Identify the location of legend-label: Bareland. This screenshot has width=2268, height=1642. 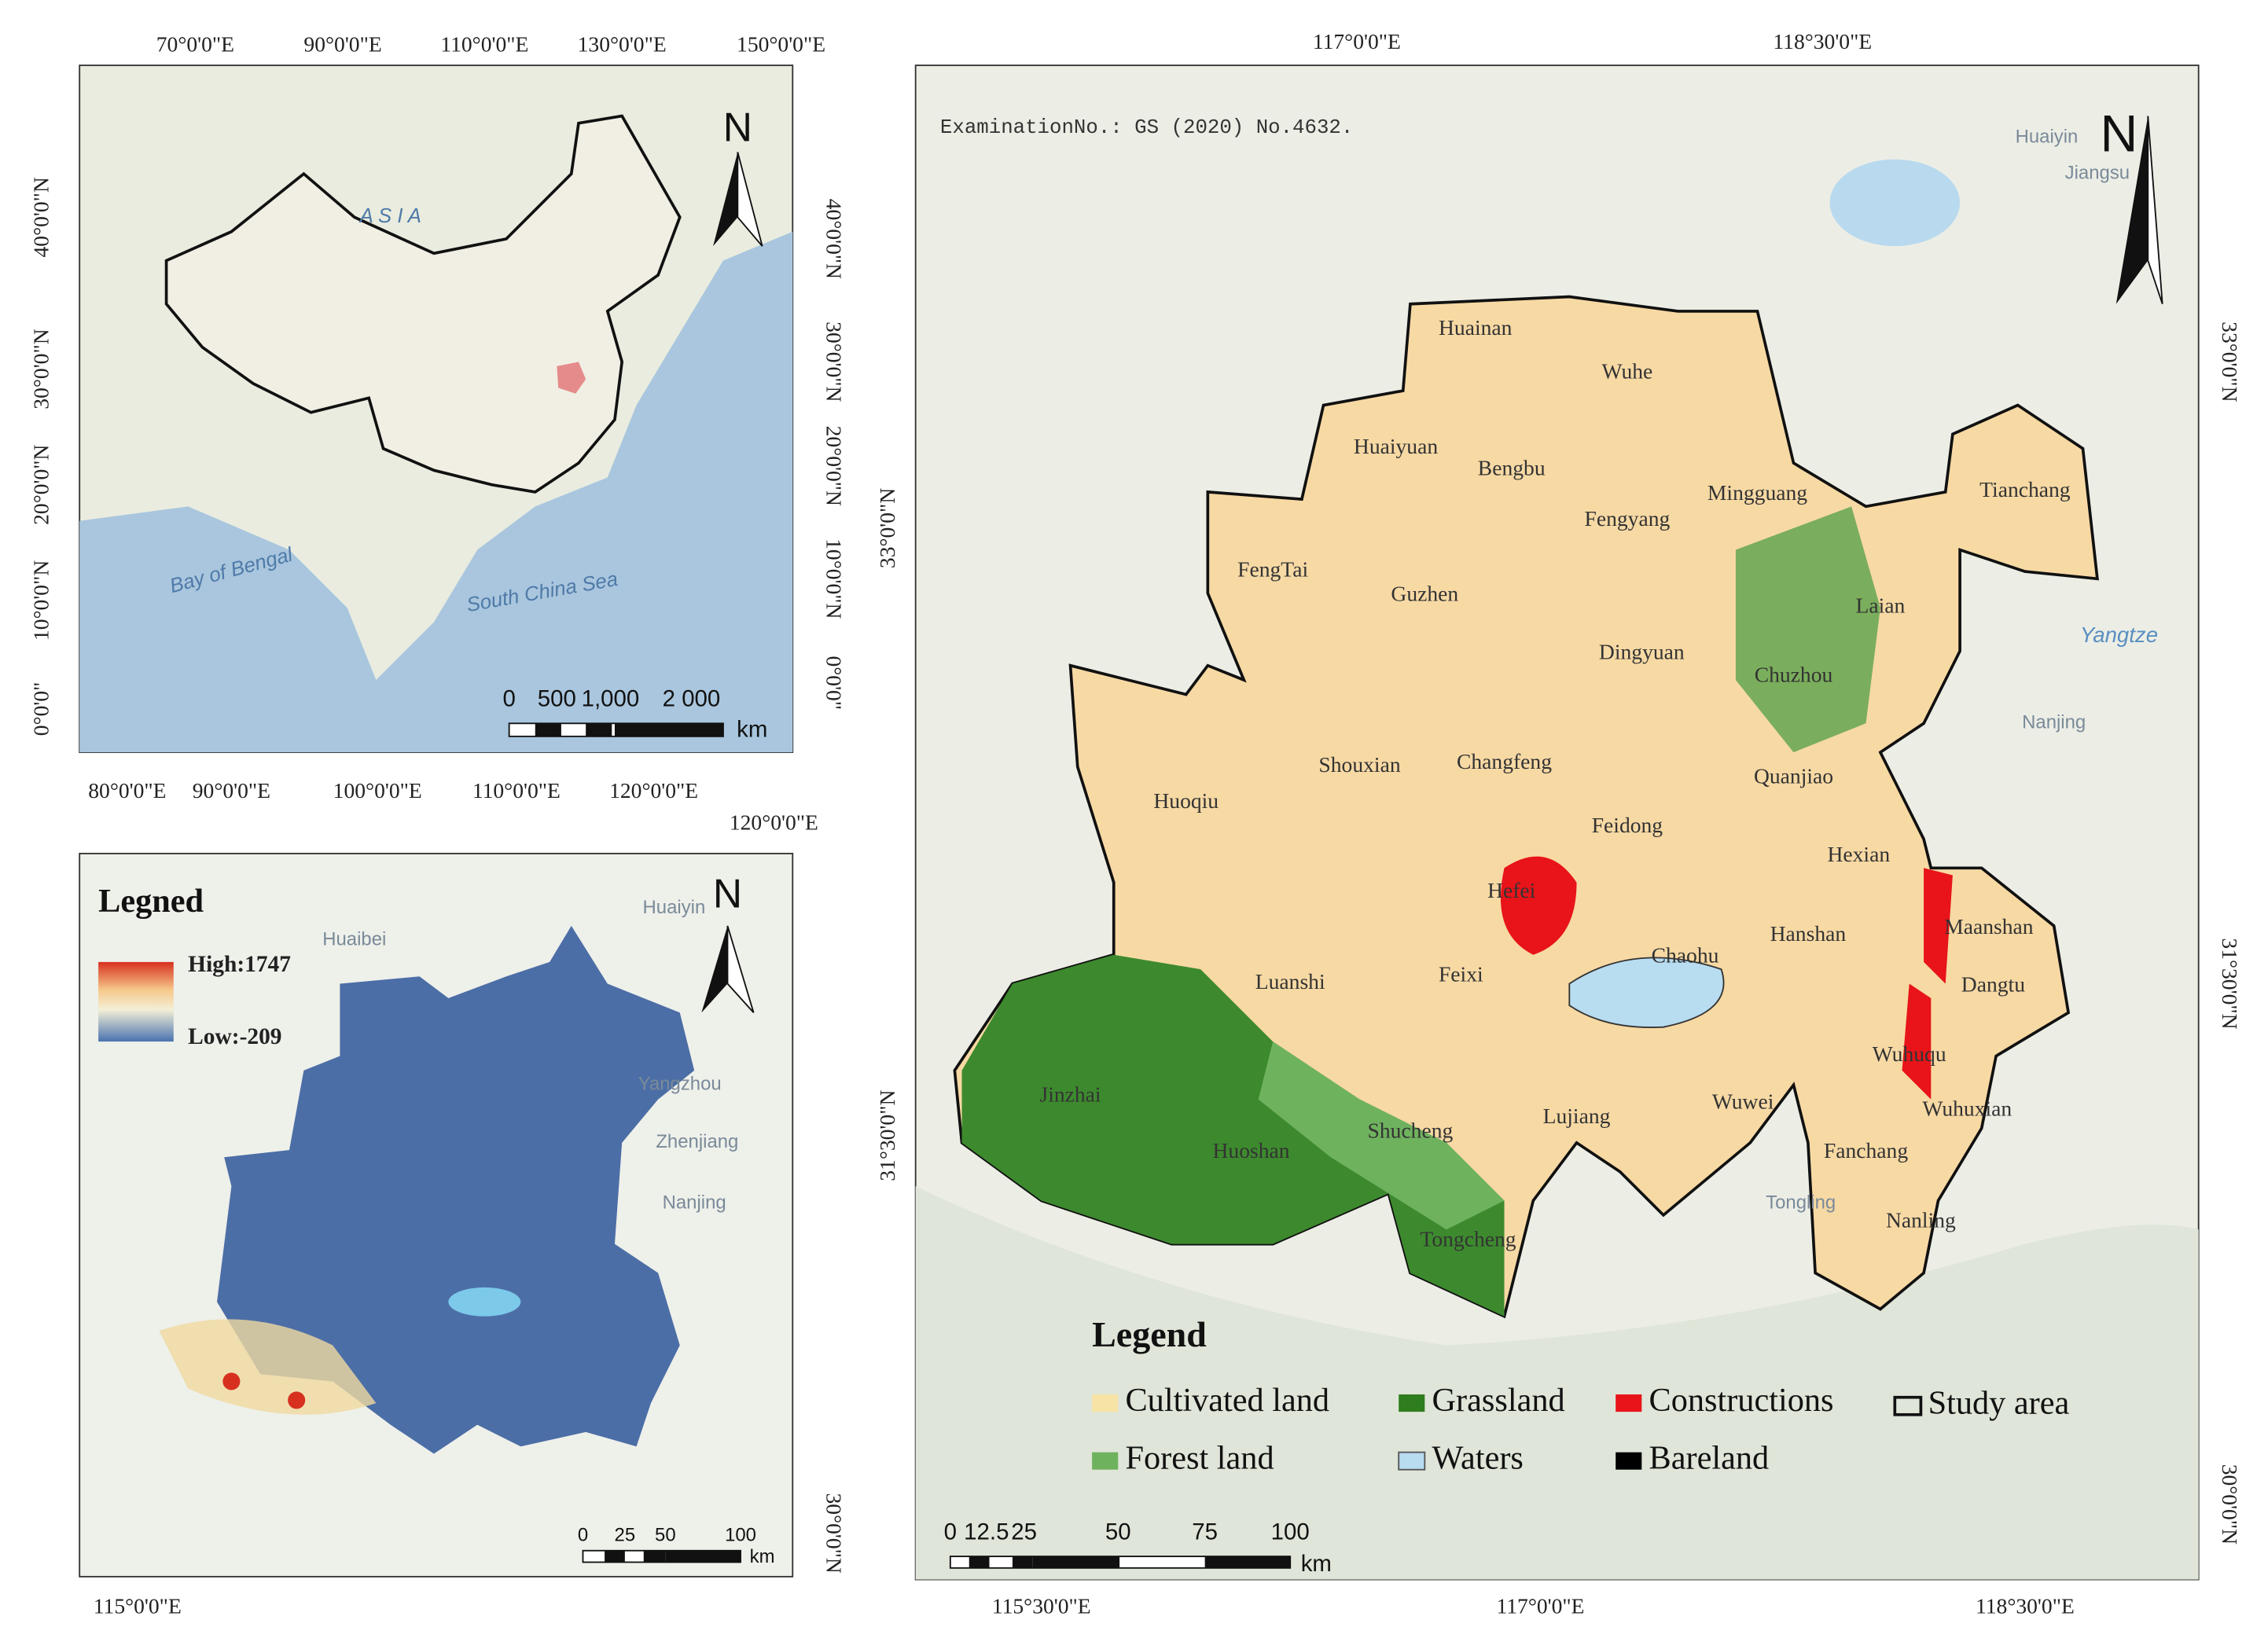
(1710, 1458).